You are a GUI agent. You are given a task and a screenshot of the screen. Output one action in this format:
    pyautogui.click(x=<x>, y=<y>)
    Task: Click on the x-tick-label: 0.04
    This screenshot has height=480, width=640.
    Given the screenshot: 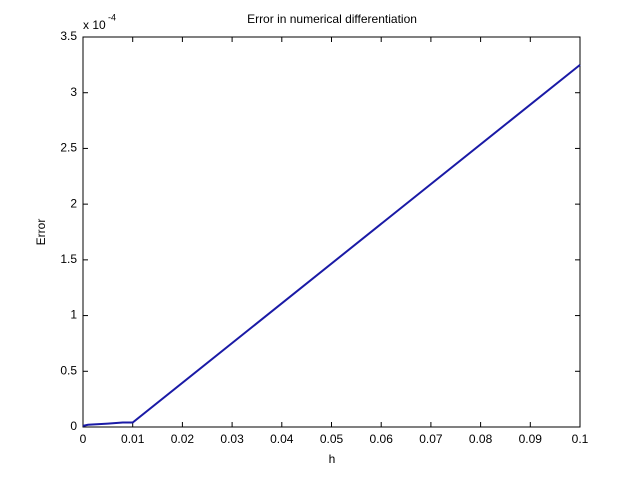 What is the action you would take?
    pyautogui.click(x=282, y=439)
    